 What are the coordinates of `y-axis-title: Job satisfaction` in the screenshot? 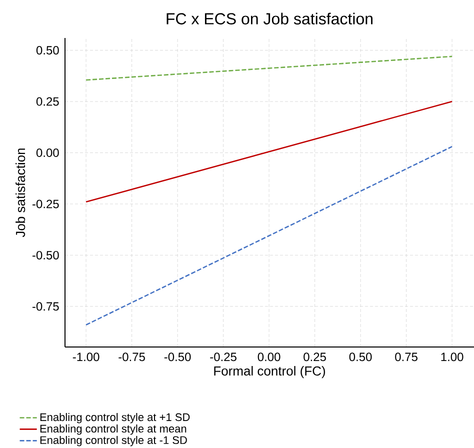 It's located at (21, 193).